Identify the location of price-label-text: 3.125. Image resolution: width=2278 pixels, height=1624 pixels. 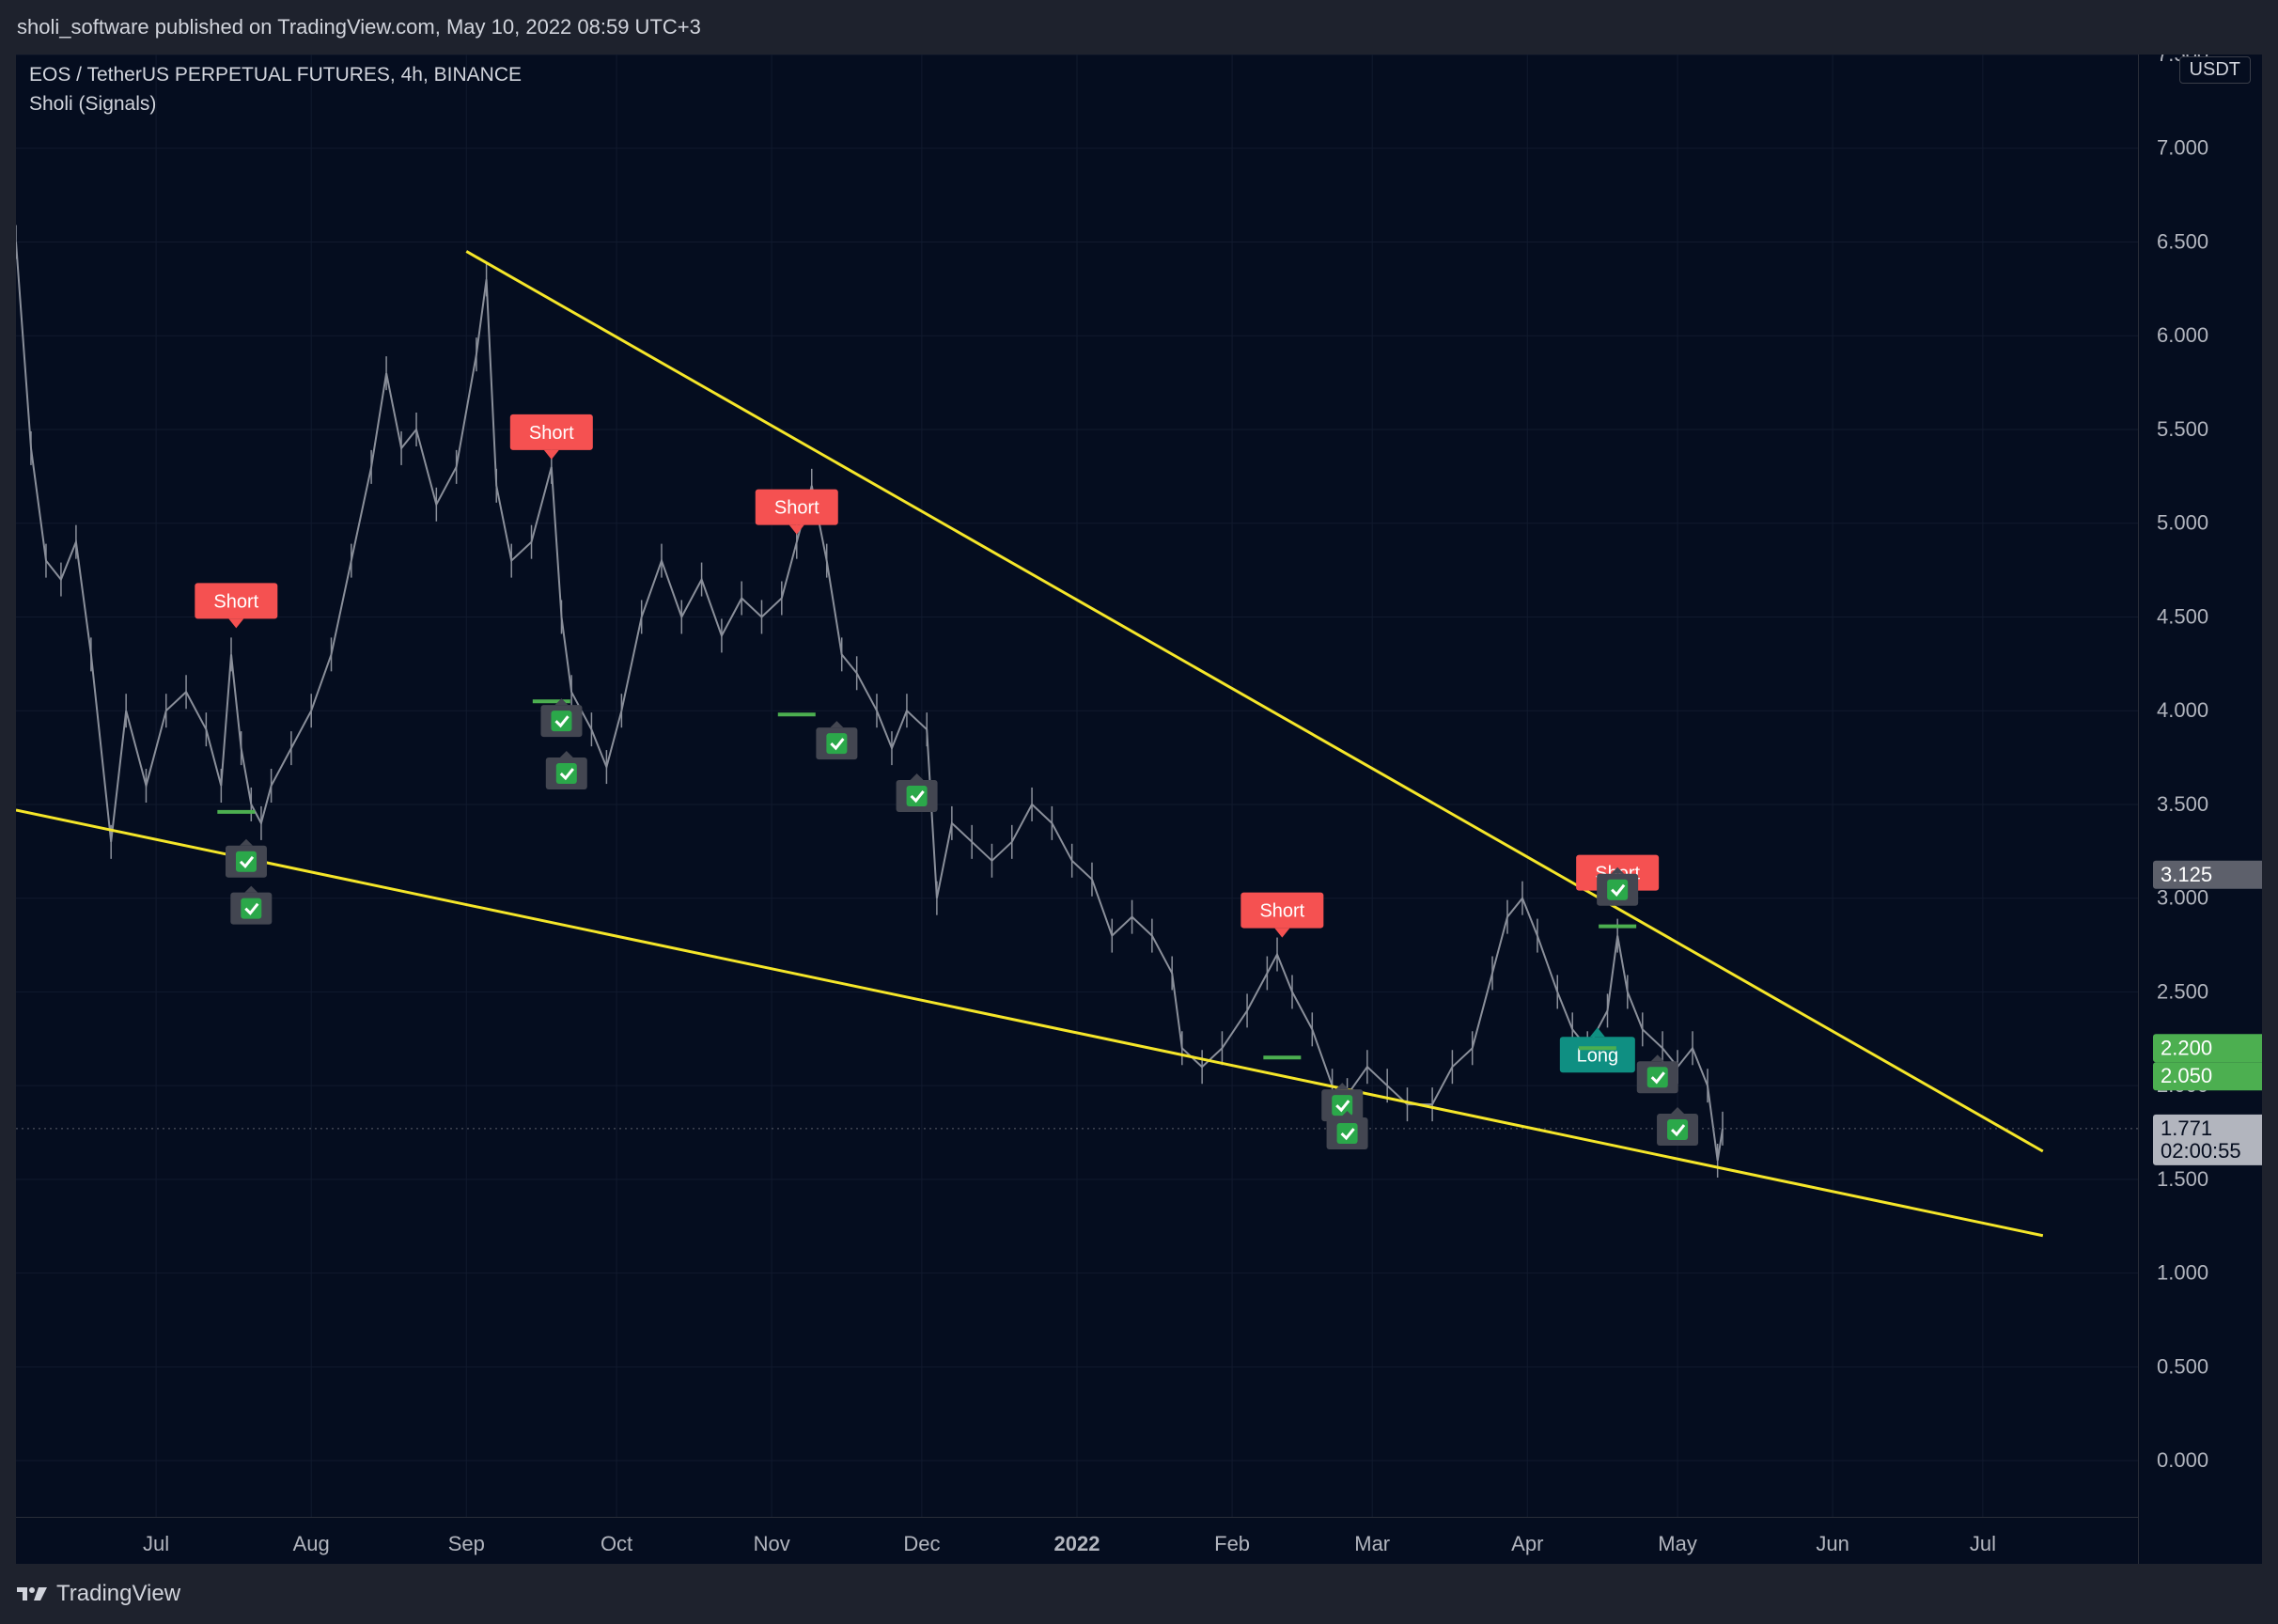
(2187, 874).